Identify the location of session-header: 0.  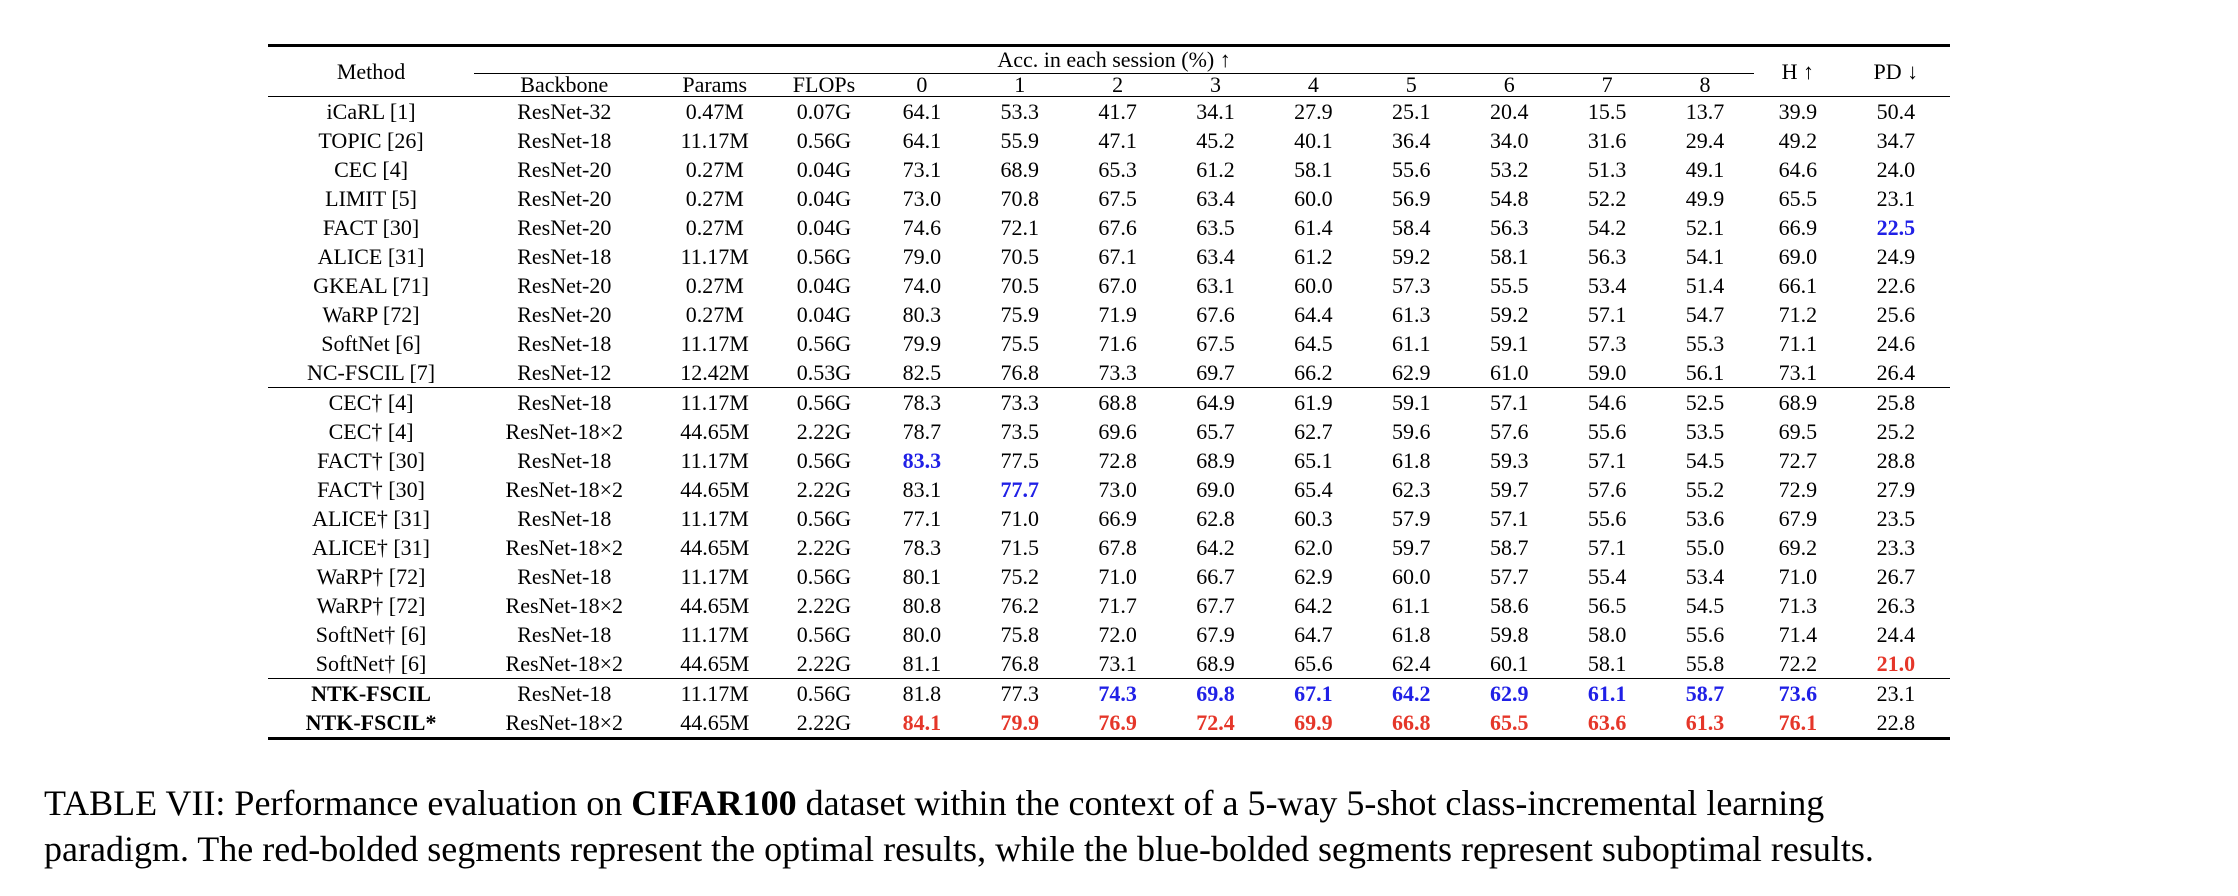
(922, 84).